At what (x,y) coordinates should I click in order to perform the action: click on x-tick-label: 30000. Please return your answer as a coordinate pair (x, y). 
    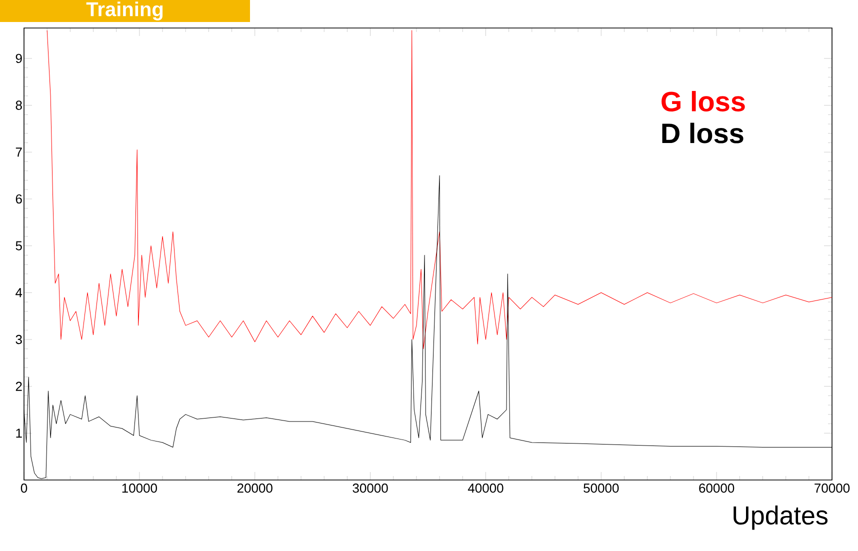
    Looking at the image, I should click on (370, 488).